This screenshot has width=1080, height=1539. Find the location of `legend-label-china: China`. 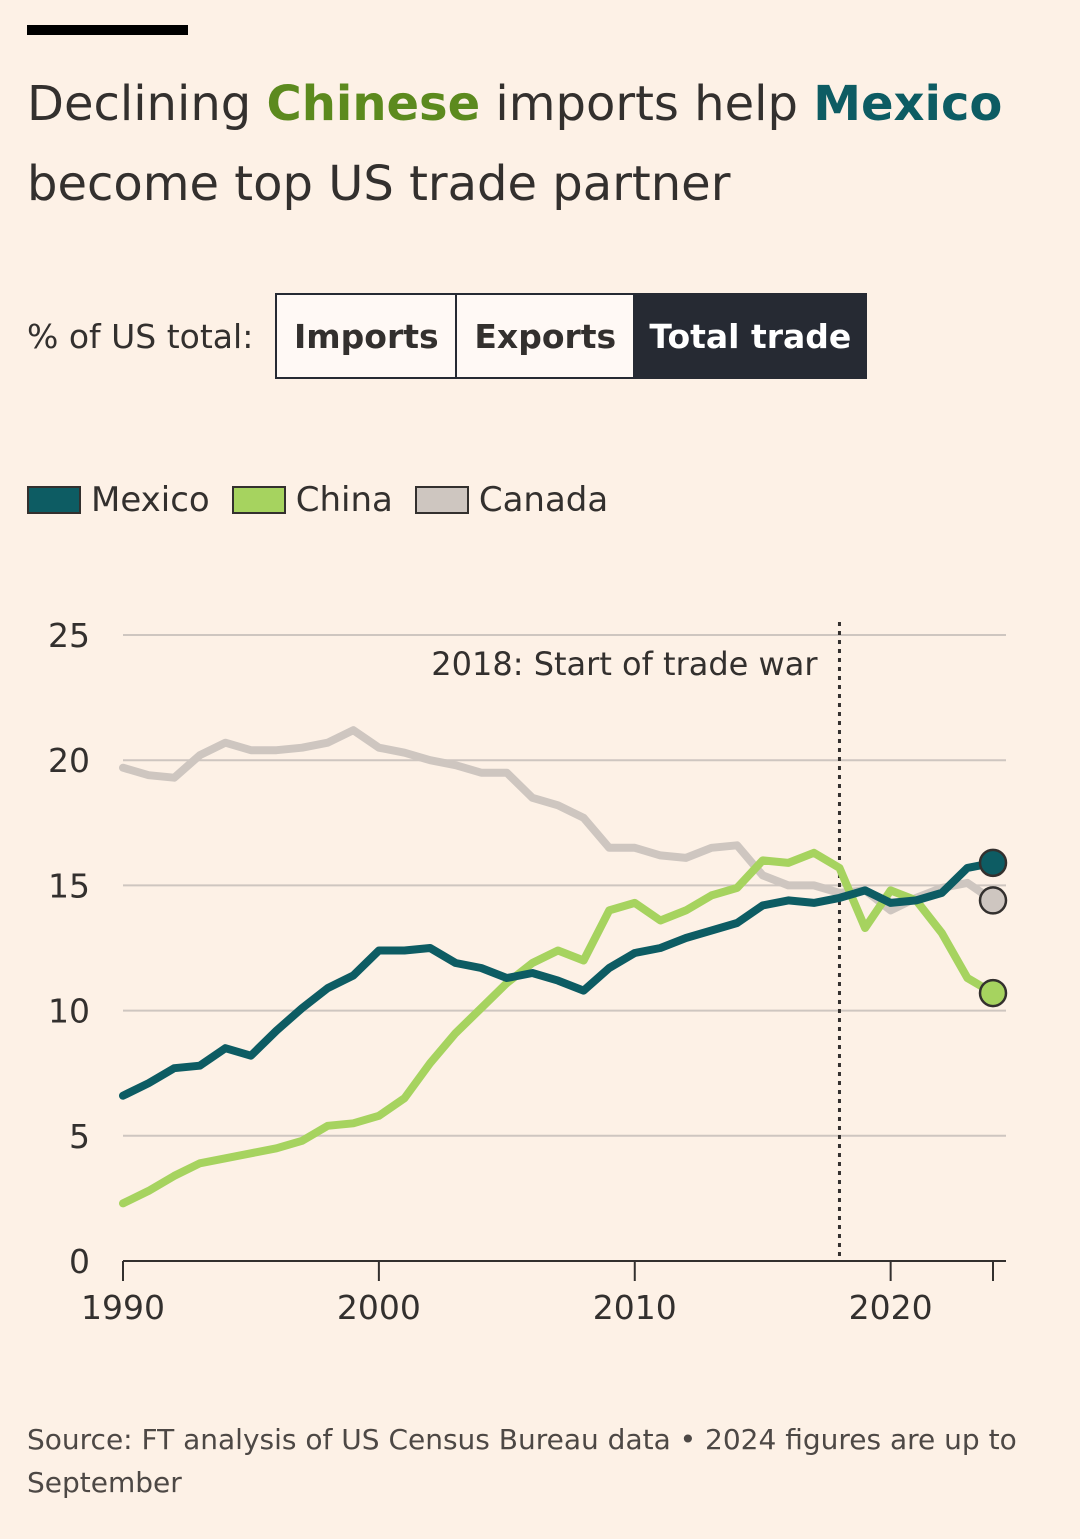

legend-label-china: China is located at coordinates (344, 500).